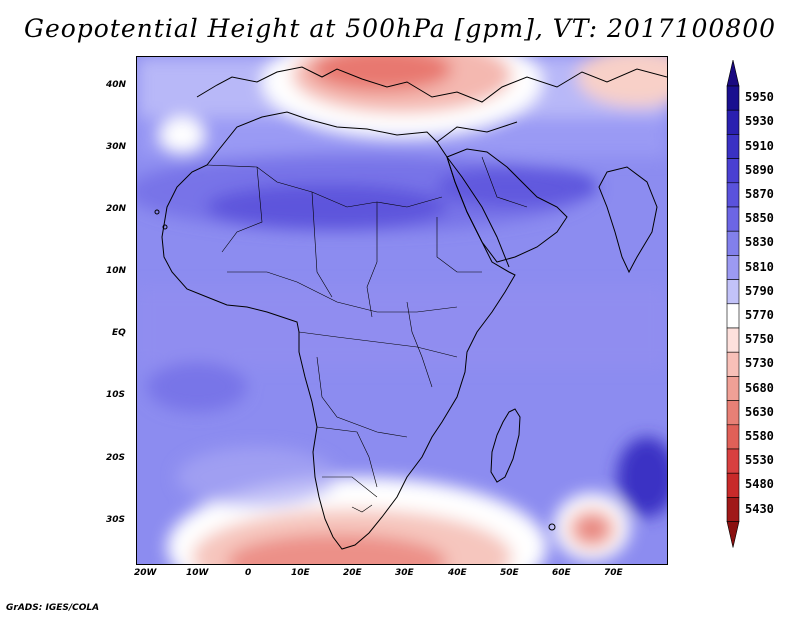 The height and width of the screenshot is (618, 800). I want to click on lat-label-10s: 10S, so click(116, 395).